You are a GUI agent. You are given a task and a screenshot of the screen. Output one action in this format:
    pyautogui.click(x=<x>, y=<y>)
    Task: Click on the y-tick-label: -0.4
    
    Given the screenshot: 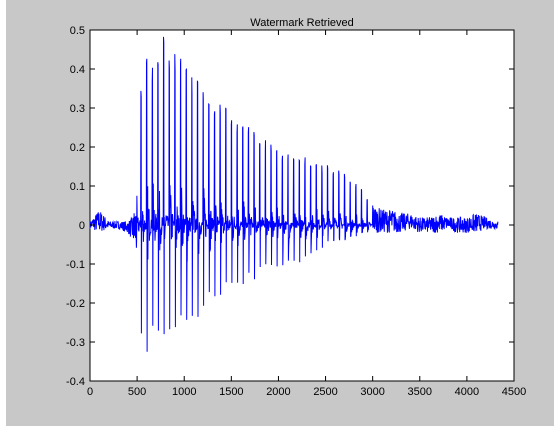 What is the action you would take?
    pyautogui.click(x=75, y=382)
    